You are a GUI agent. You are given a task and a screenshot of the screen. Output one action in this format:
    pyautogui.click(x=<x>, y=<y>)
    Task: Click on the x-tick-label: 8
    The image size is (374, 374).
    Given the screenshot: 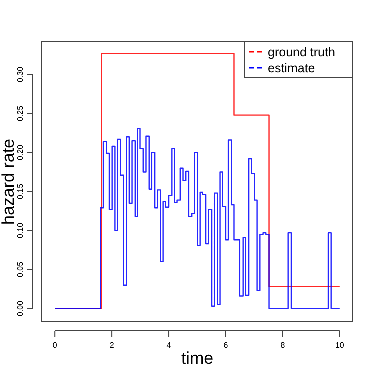 What is the action you would take?
    pyautogui.click(x=283, y=345)
    